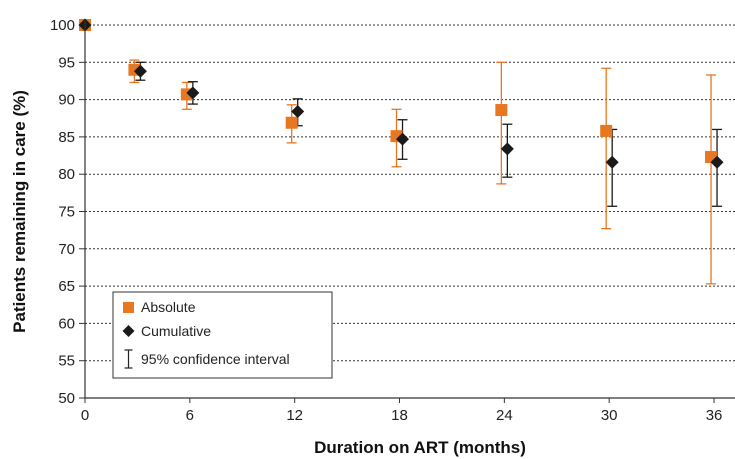 The image size is (735, 459). What do you see at coordinates (66, 174) in the screenshot?
I see `y-tick-label: 80` at bounding box center [66, 174].